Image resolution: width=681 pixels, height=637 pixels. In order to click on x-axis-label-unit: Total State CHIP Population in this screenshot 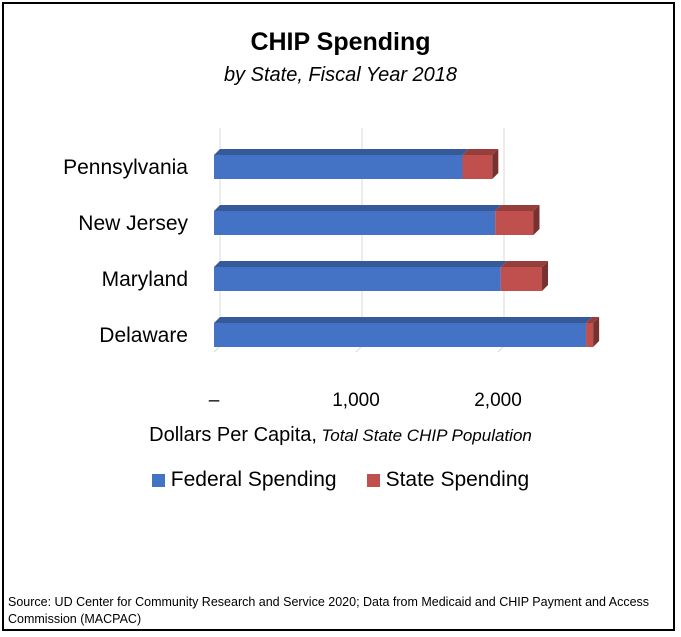, I will do `click(426, 435)`.